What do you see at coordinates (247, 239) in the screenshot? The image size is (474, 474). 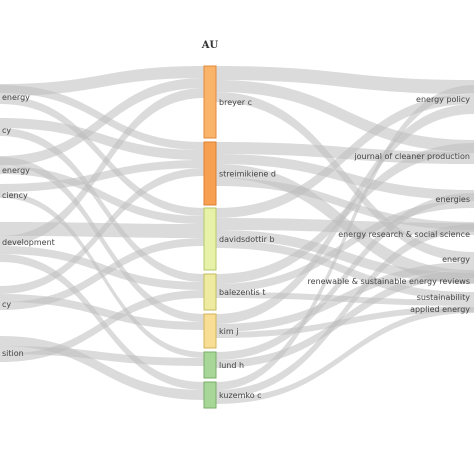 I see `author-label: davidsdottir b` at bounding box center [247, 239].